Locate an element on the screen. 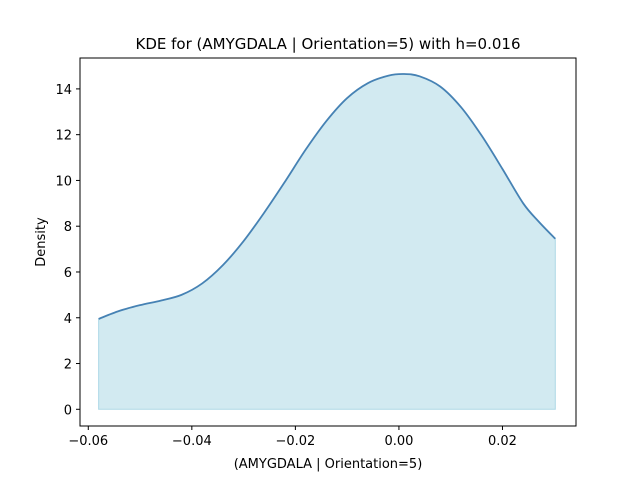 This screenshot has width=640, height=480. x-tick-label: −0.06 is located at coordinates (88, 441).